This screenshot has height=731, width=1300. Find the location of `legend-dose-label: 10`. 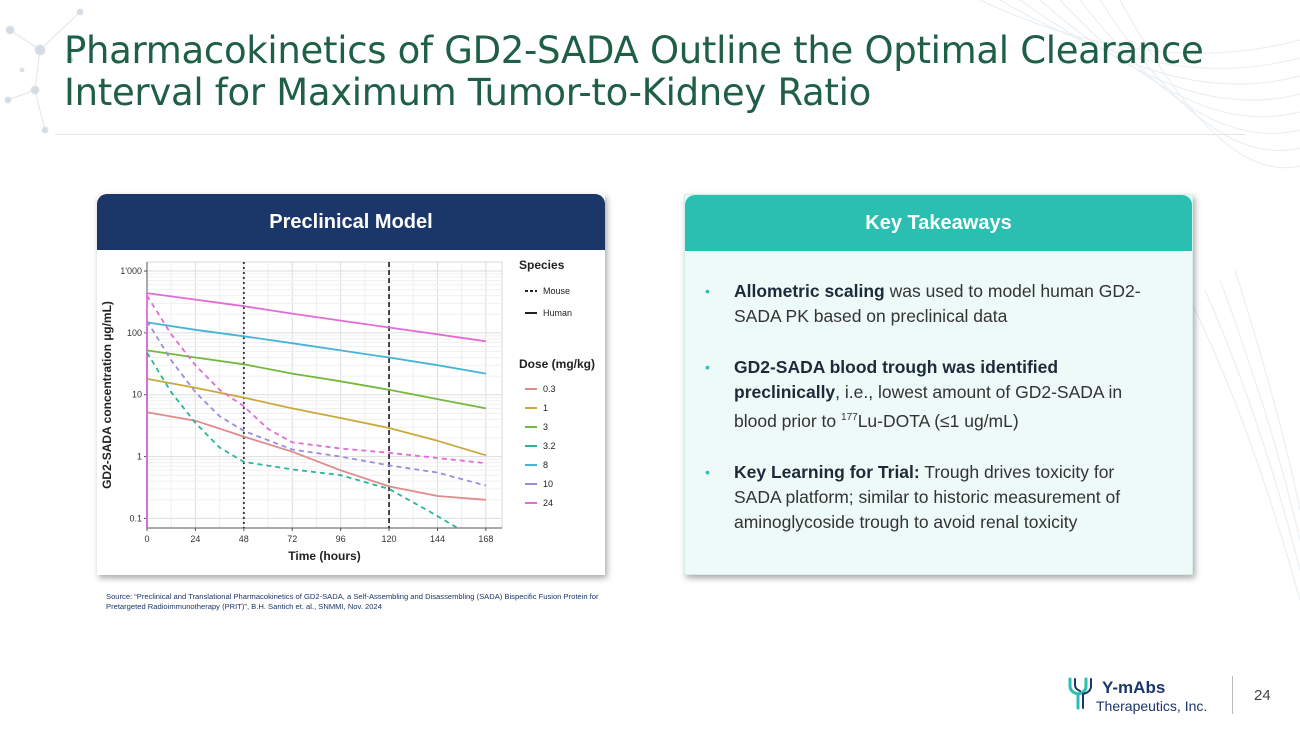

legend-dose-label: 10 is located at coordinates (548, 484).